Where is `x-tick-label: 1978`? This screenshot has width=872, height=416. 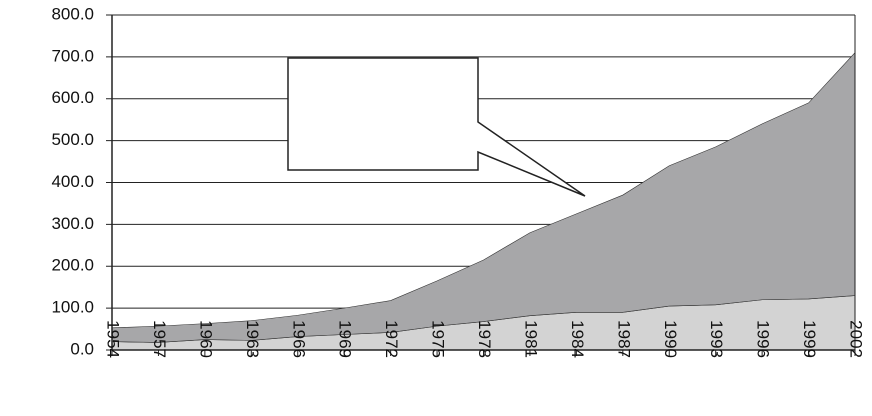
x-tick-label: 1978 is located at coordinates (484, 339).